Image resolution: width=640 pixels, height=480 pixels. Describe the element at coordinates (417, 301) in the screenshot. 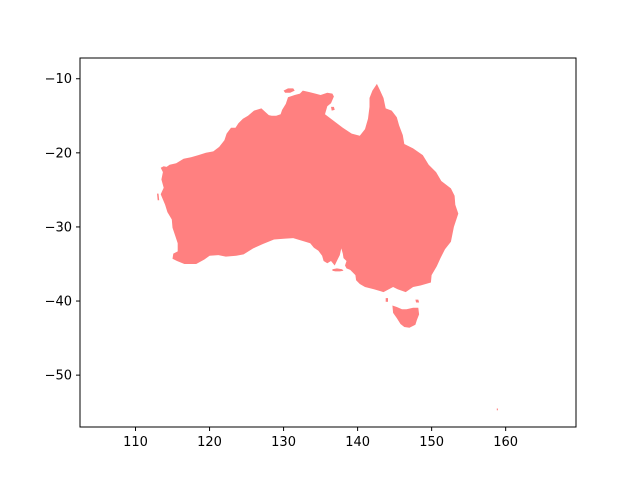

I see `land-region-flinders-island` at that location.